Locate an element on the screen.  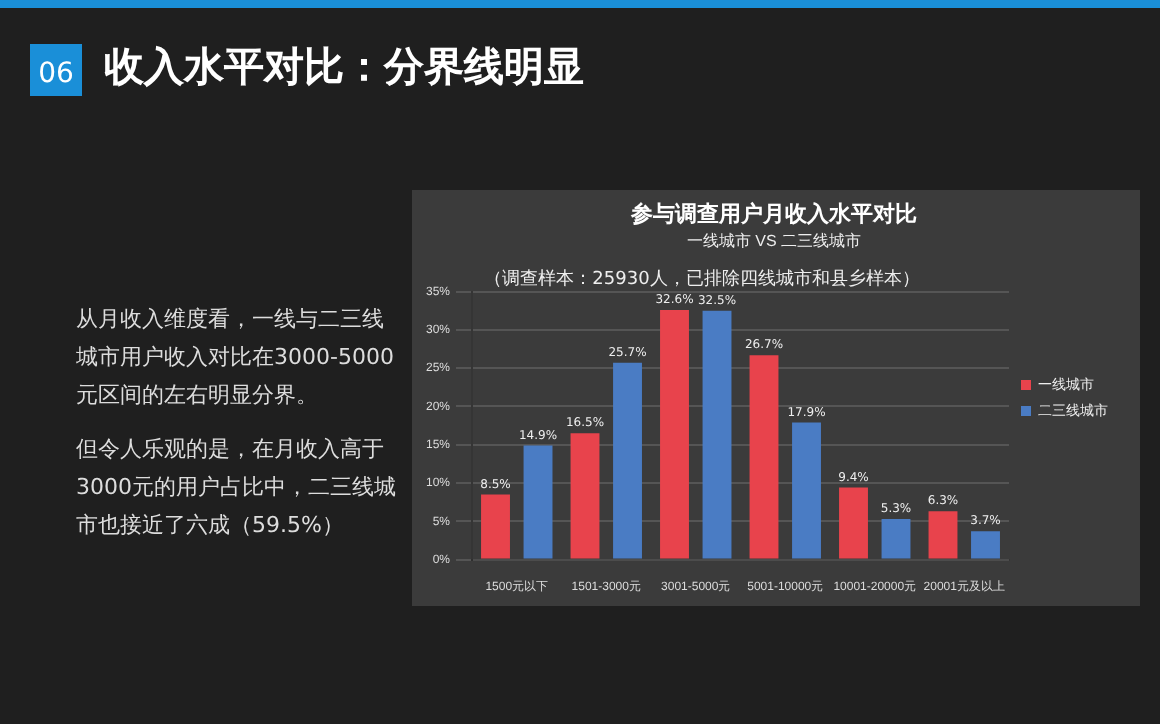
text: 收入水平对比：分界线明显 is located at coordinates (344, 67).